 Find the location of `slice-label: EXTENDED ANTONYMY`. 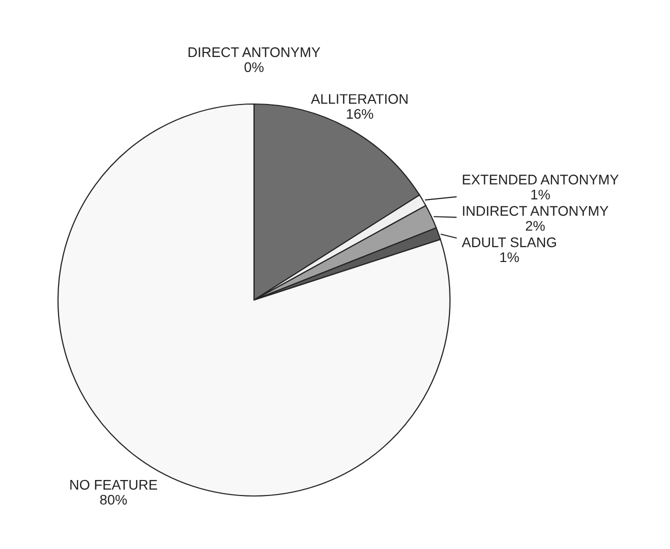

slice-label: EXTENDED ANTONYMY is located at coordinates (540, 179).